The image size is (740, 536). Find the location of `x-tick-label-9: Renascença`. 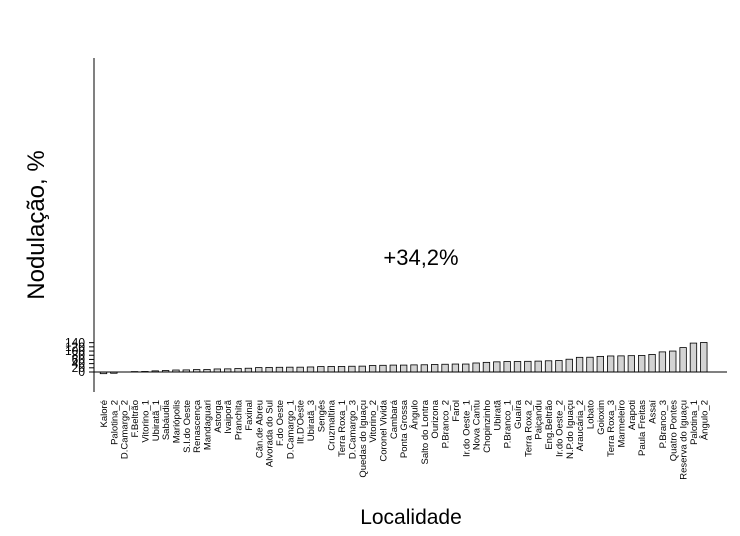

x-tick-label-9: Renascença is located at coordinates (197, 426).